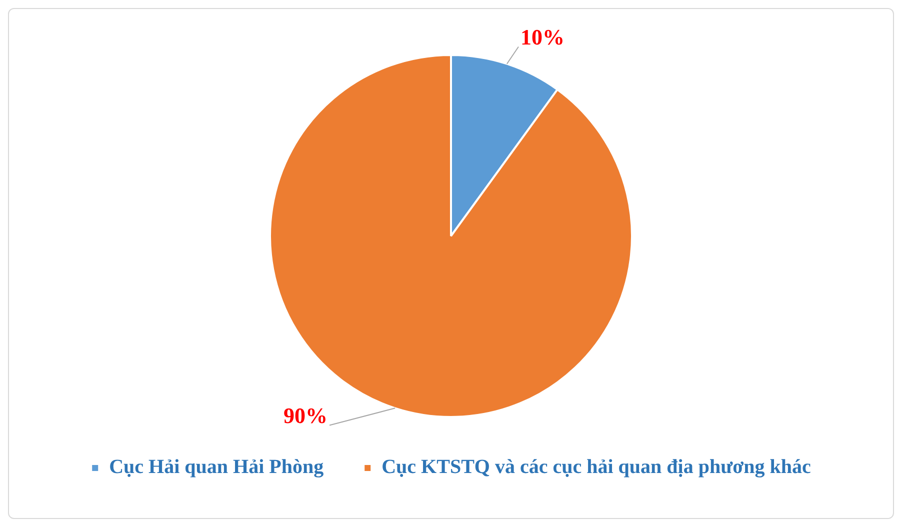  What do you see at coordinates (216, 467) in the screenshot?
I see `legend-label: Cục Hải quan Hải Phòng` at bounding box center [216, 467].